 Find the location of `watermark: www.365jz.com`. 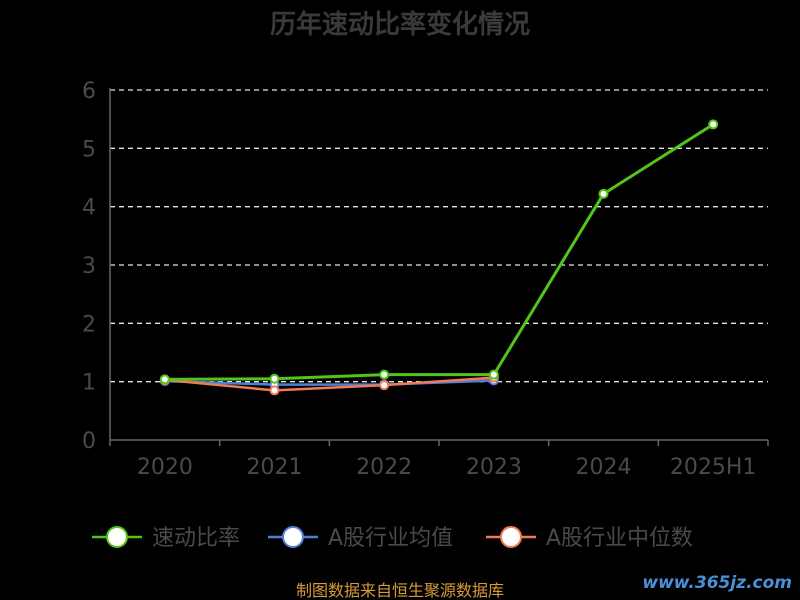

watermark: www.365jz.com is located at coordinates (717, 583).